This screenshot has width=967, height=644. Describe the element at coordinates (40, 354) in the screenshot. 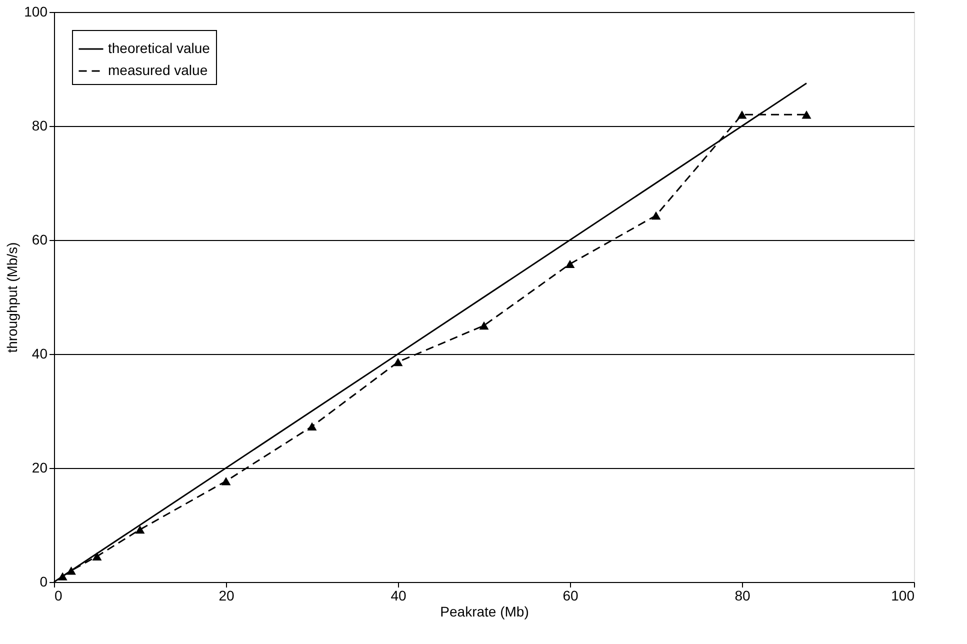

I see `y-tick-label: 40` at that location.